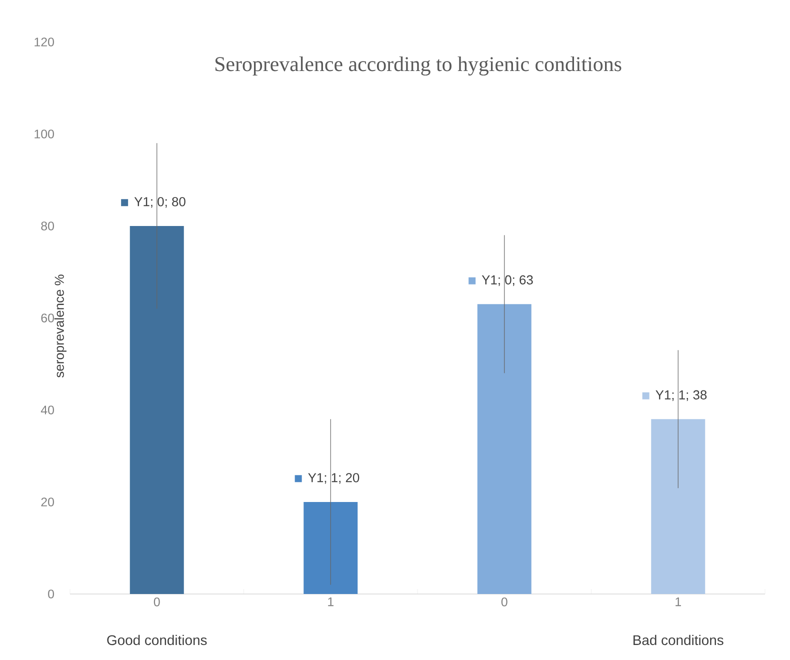  What do you see at coordinates (47, 502) in the screenshot?
I see `y-tick-label: 20` at bounding box center [47, 502].